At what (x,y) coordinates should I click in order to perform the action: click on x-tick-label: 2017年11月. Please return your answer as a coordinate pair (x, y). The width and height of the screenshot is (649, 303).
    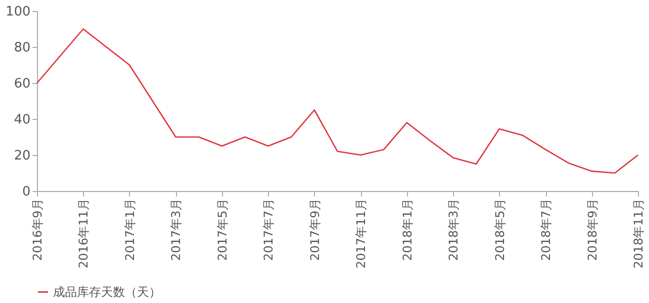
    Looking at the image, I should click on (361, 233).